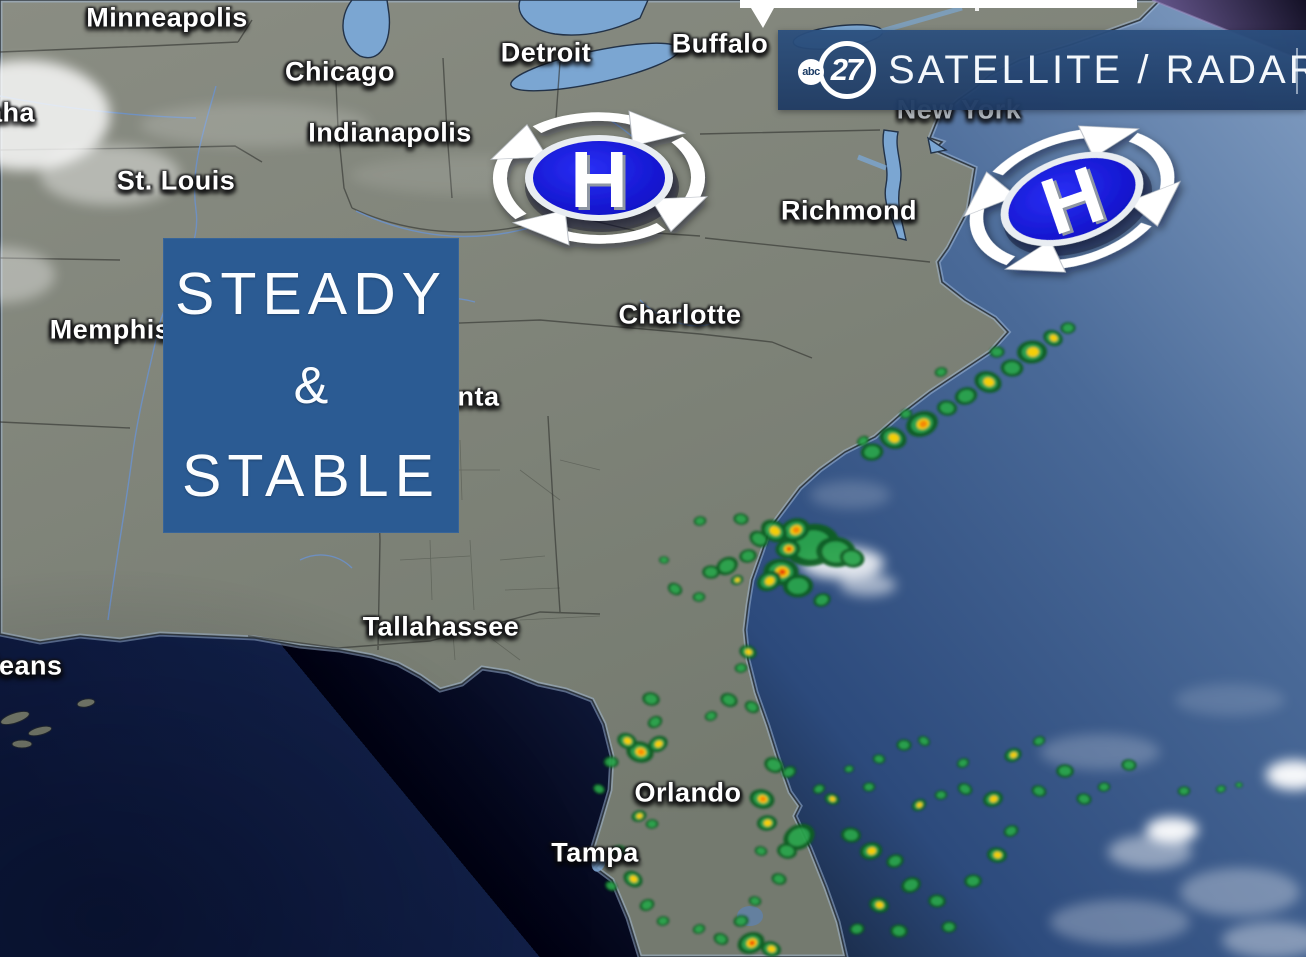 This screenshot has width=1306, height=957. What do you see at coordinates (176, 180) in the screenshot?
I see `city-label-st-louis: St. Louis` at bounding box center [176, 180].